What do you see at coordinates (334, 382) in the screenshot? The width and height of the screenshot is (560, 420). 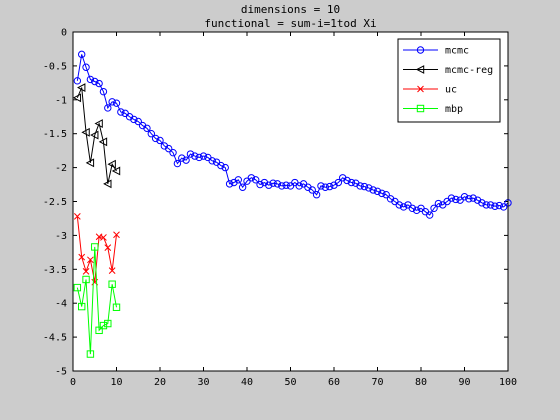 I see `x-tick-label: 60` at bounding box center [334, 382].